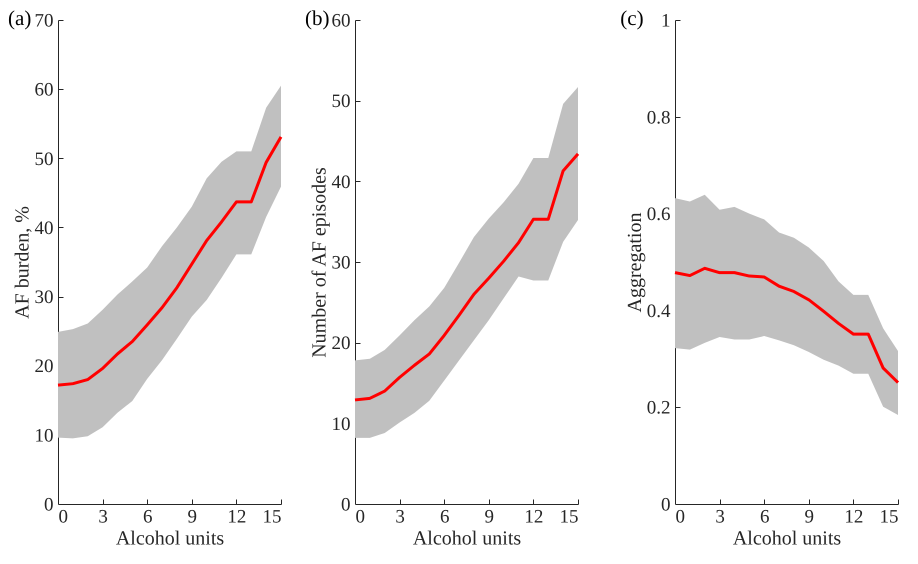 The width and height of the screenshot is (918, 564). I want to click on y-tick-label: 1, so click(665, 21).